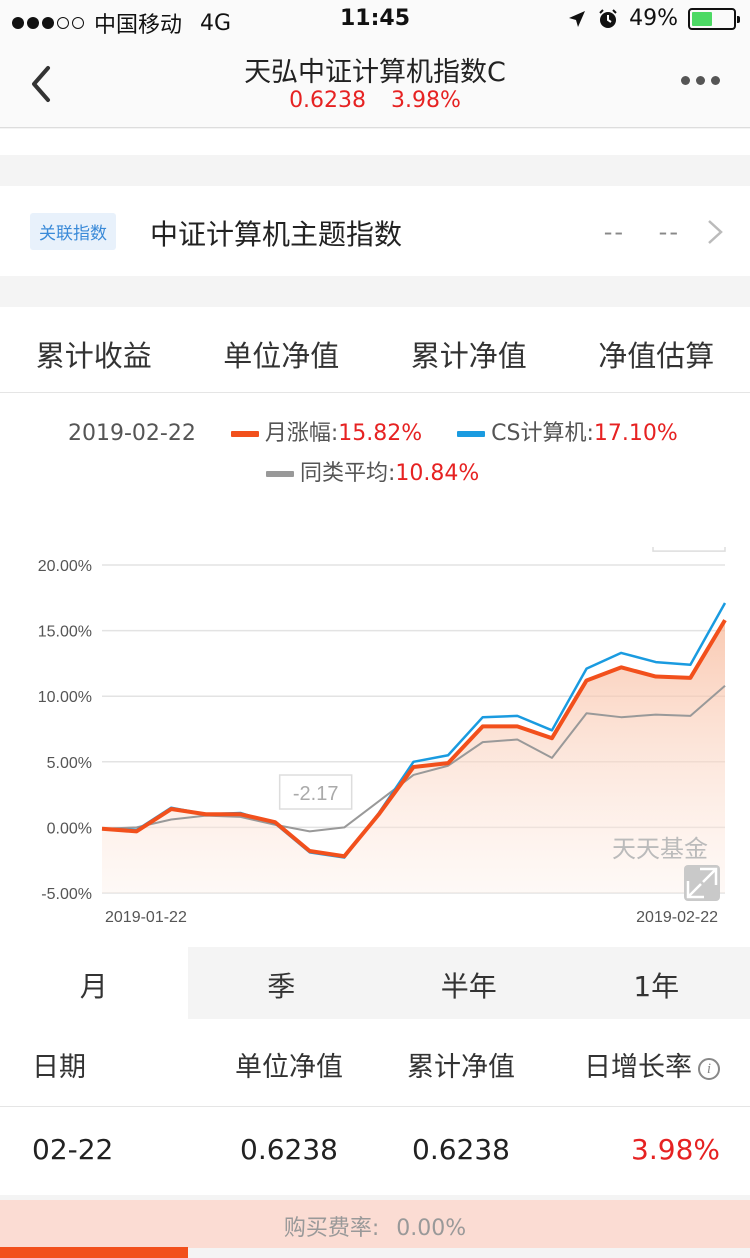 The image size is (750, 1258). Describe the element at coordinates (280, 474) in the screenshot. I see `peer-legend-swatch` at that location.